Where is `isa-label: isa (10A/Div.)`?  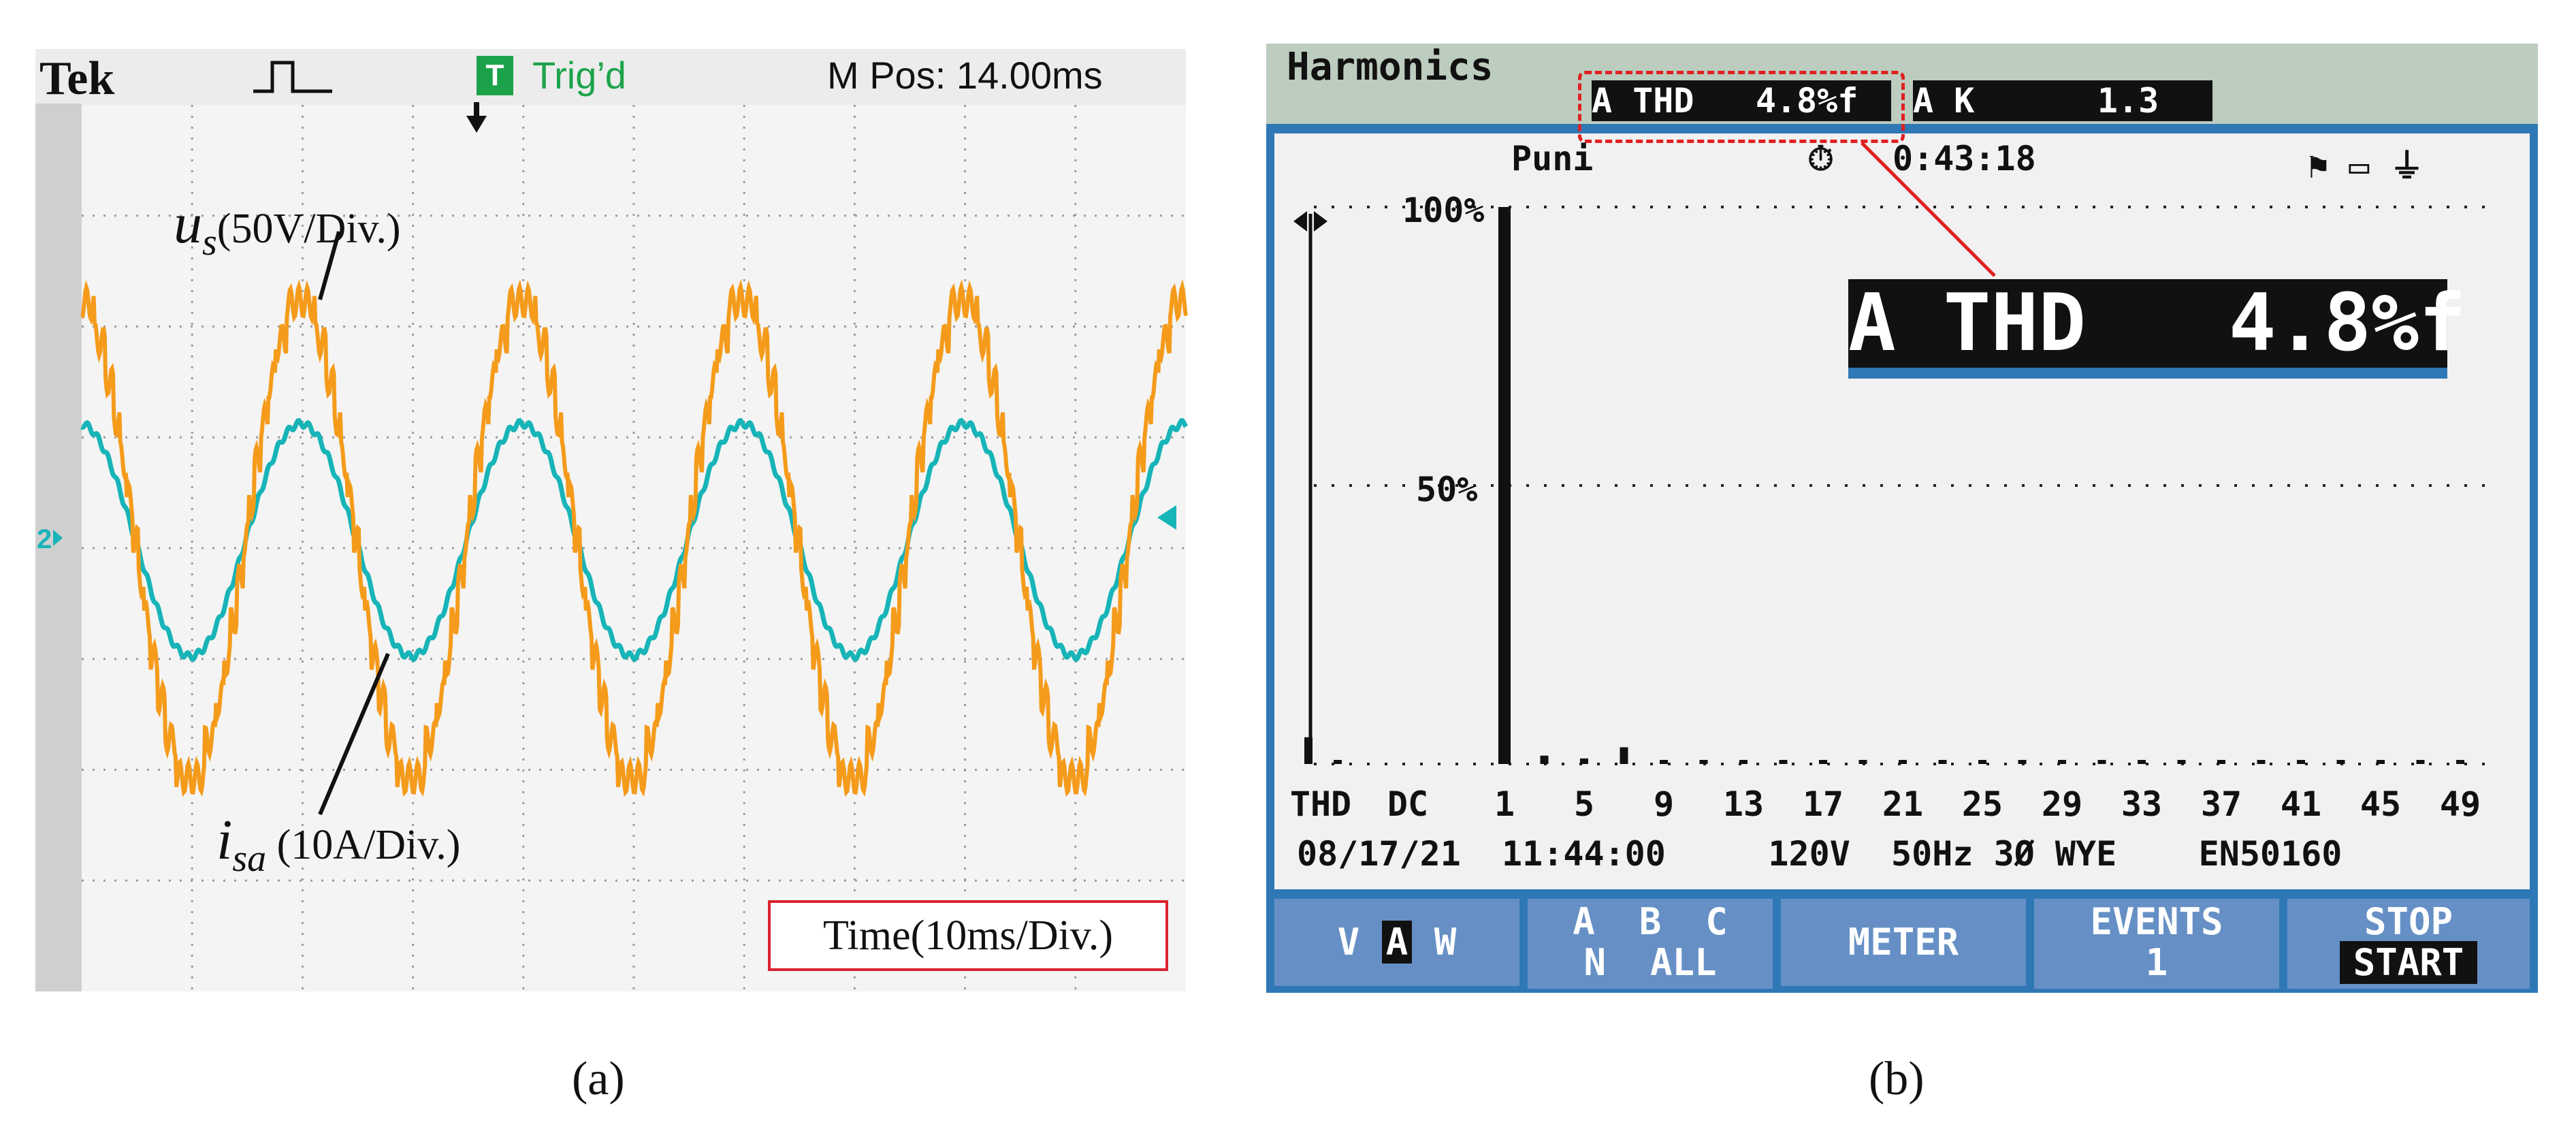
isa-label: isa (10A/Div.) is located at coordinates (338, 843).